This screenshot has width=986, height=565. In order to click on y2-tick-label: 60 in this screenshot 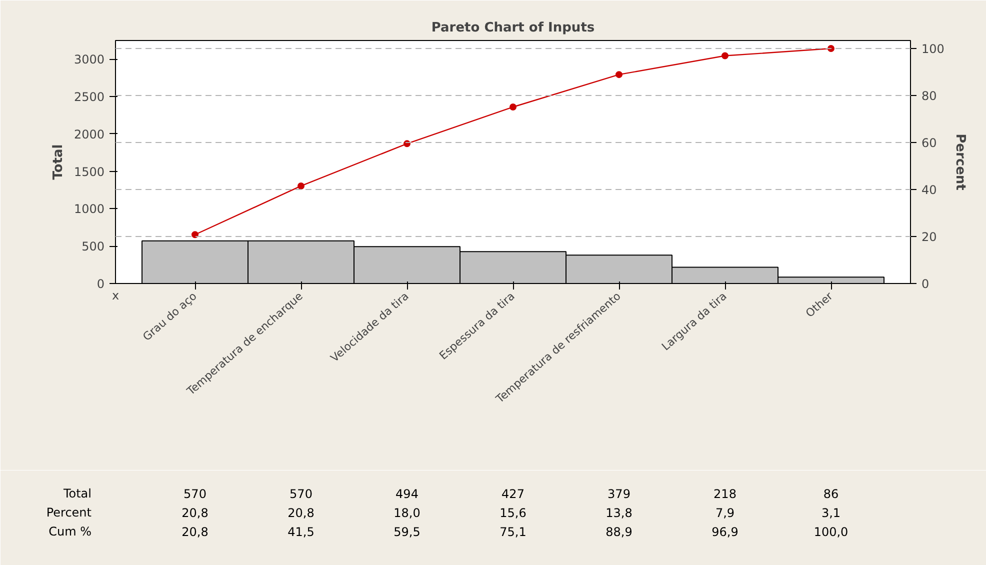, I will do `click(929, 143)`.